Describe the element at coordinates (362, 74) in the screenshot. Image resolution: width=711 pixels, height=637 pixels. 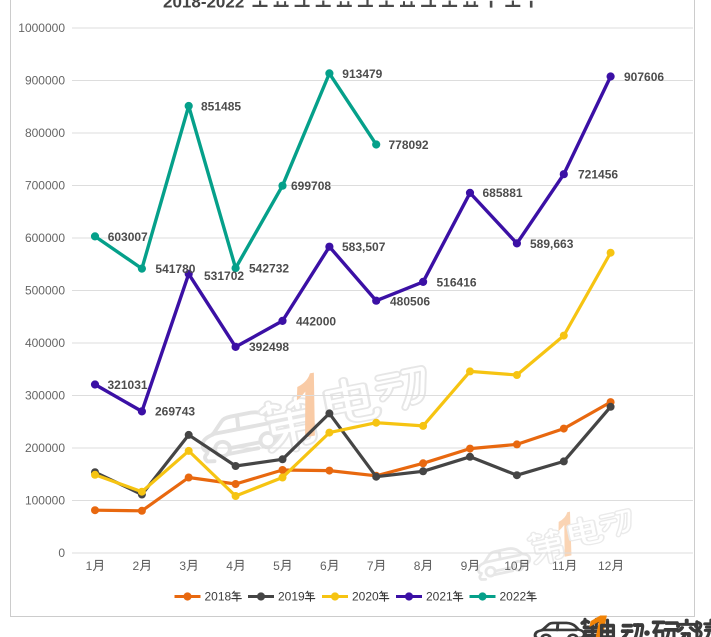
I see `svg-text: 913479` at that location.